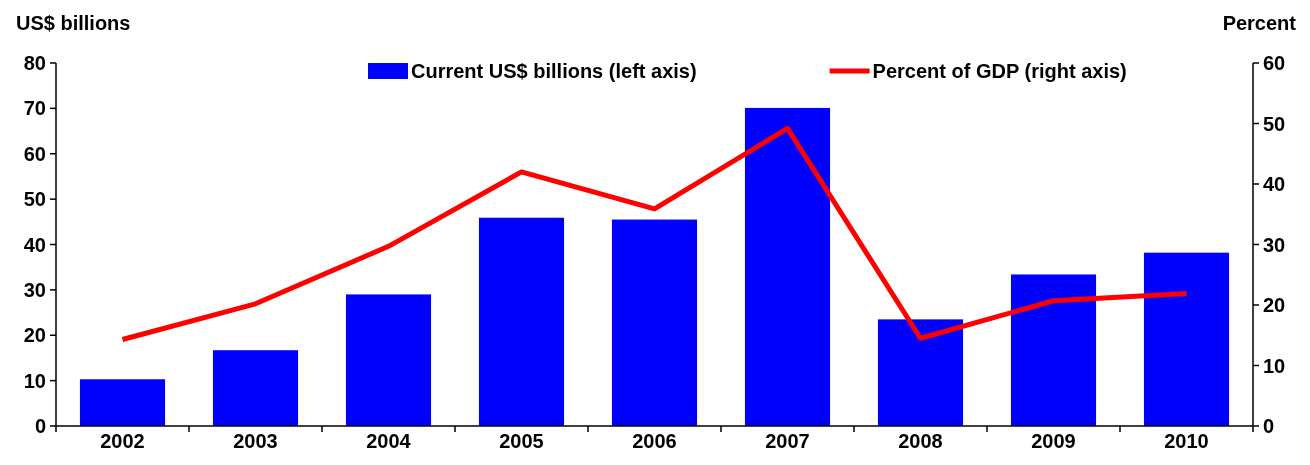 This screenshot has width=1310, height=465. What do you see at coordinates (1274, 184) in the screenshot?
I see `y2-tick-label: 40` at bounding box center [1274, 184].